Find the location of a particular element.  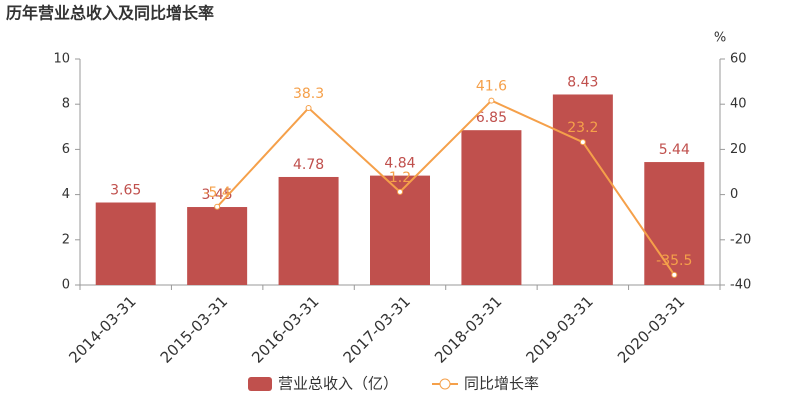

line-value-label: -35.5 is located at coordinates (674, 261).